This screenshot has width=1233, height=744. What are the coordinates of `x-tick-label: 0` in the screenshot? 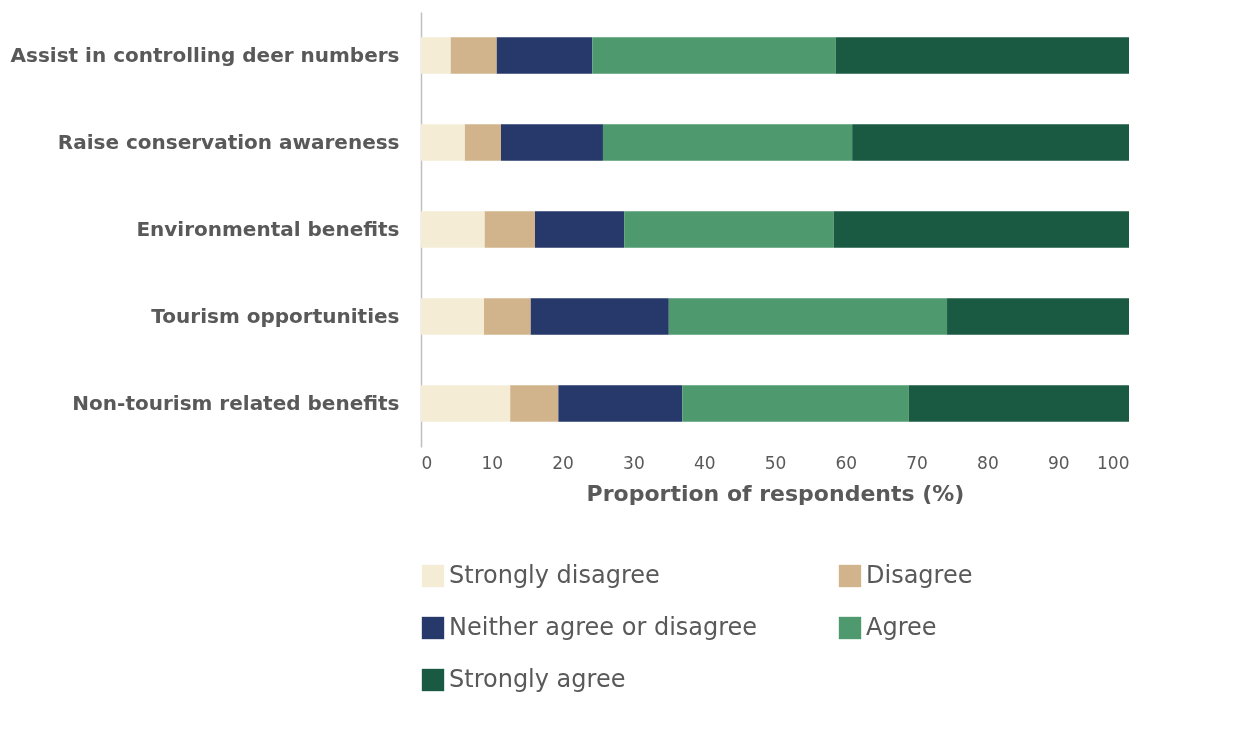 It's located at (427, 462).